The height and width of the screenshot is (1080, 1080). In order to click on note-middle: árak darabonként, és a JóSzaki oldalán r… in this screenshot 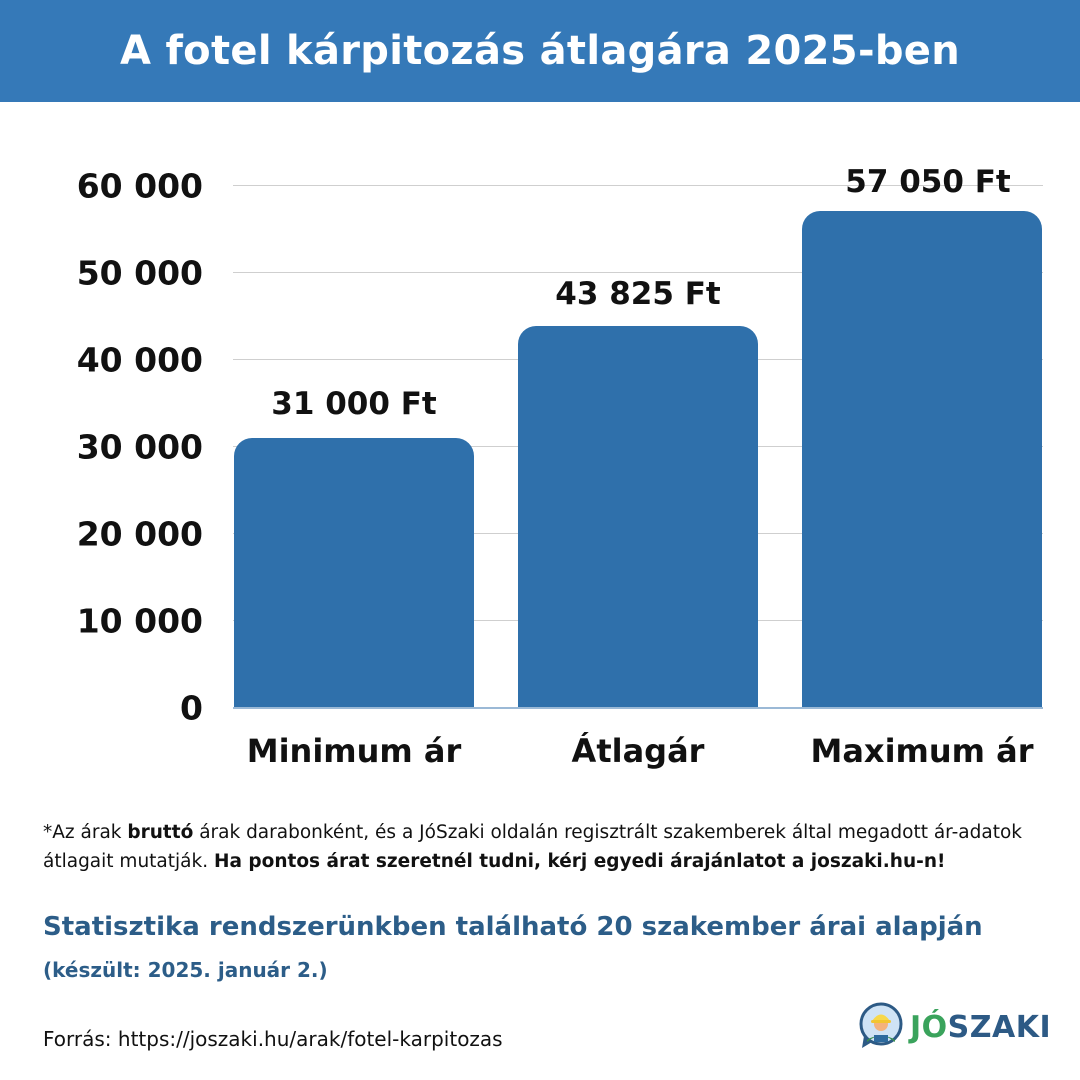, I will do `click(532, 847)`.